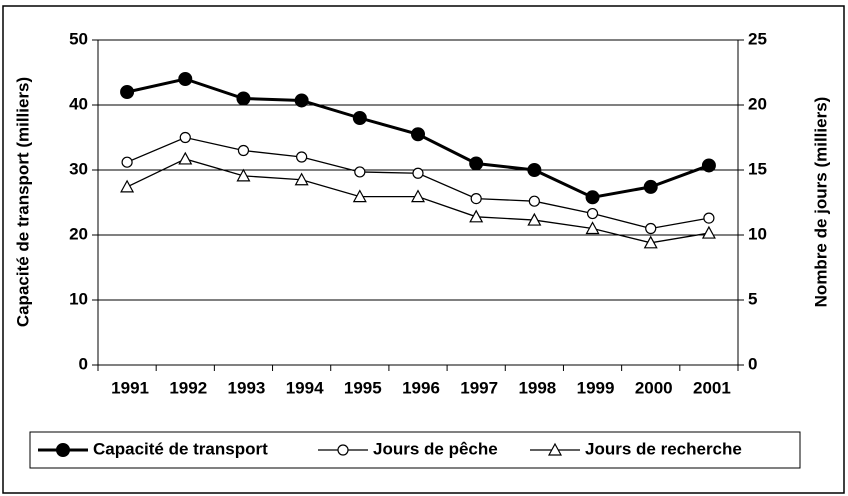  Describe the element at coordinates (130, 387) in the screenshot. I see `x-tick-label: 1991` at that location.